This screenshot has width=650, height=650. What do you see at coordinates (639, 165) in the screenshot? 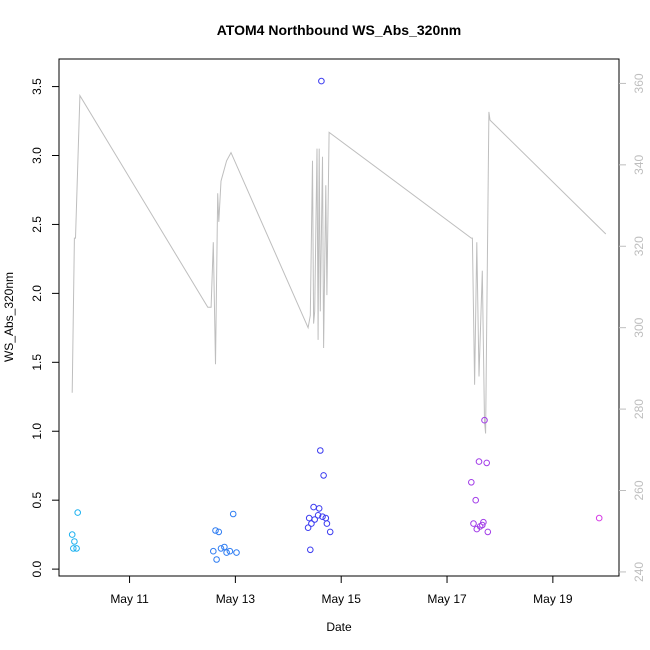
I see `y2-tick-label: 340` at bounding box center [639, 165].